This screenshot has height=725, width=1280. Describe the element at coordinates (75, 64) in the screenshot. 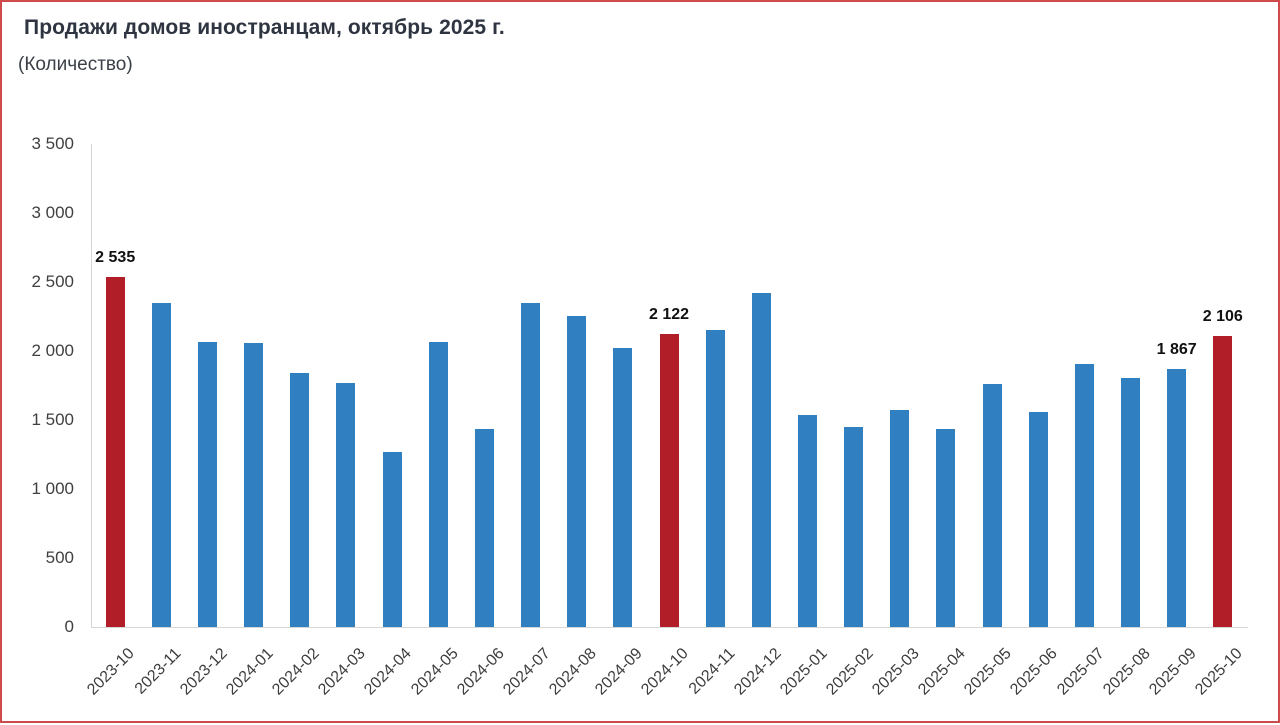

I see `chart-subtitle: (Количество)` at that location.